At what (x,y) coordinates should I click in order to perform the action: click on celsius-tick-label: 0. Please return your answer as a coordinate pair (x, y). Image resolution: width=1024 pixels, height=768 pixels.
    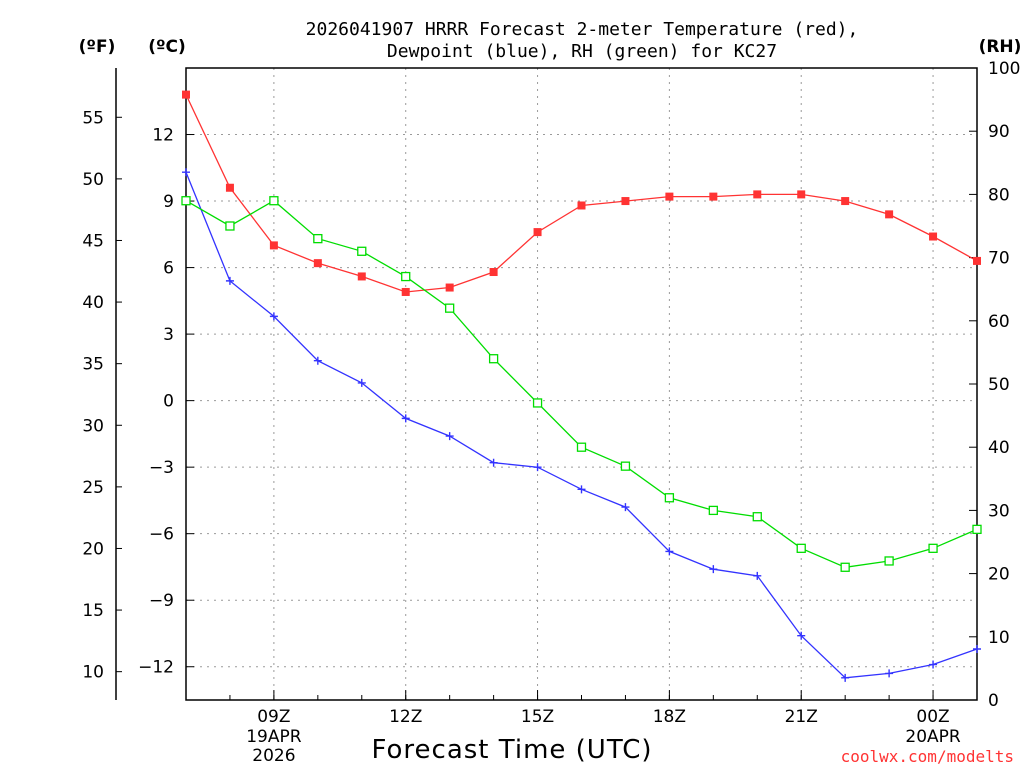
    Looking at the image, I should click on (168, 402).